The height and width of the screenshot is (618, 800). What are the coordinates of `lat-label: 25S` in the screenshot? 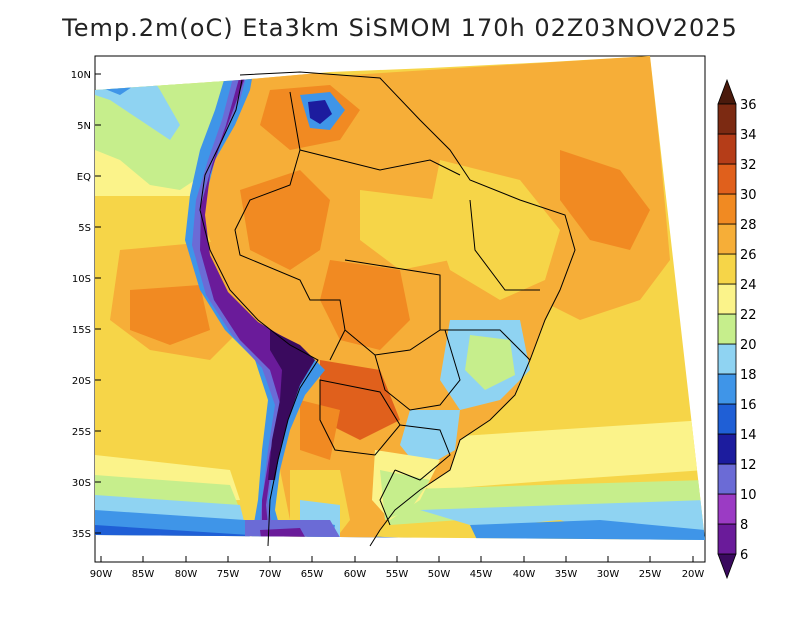 It's located at (81, 432).